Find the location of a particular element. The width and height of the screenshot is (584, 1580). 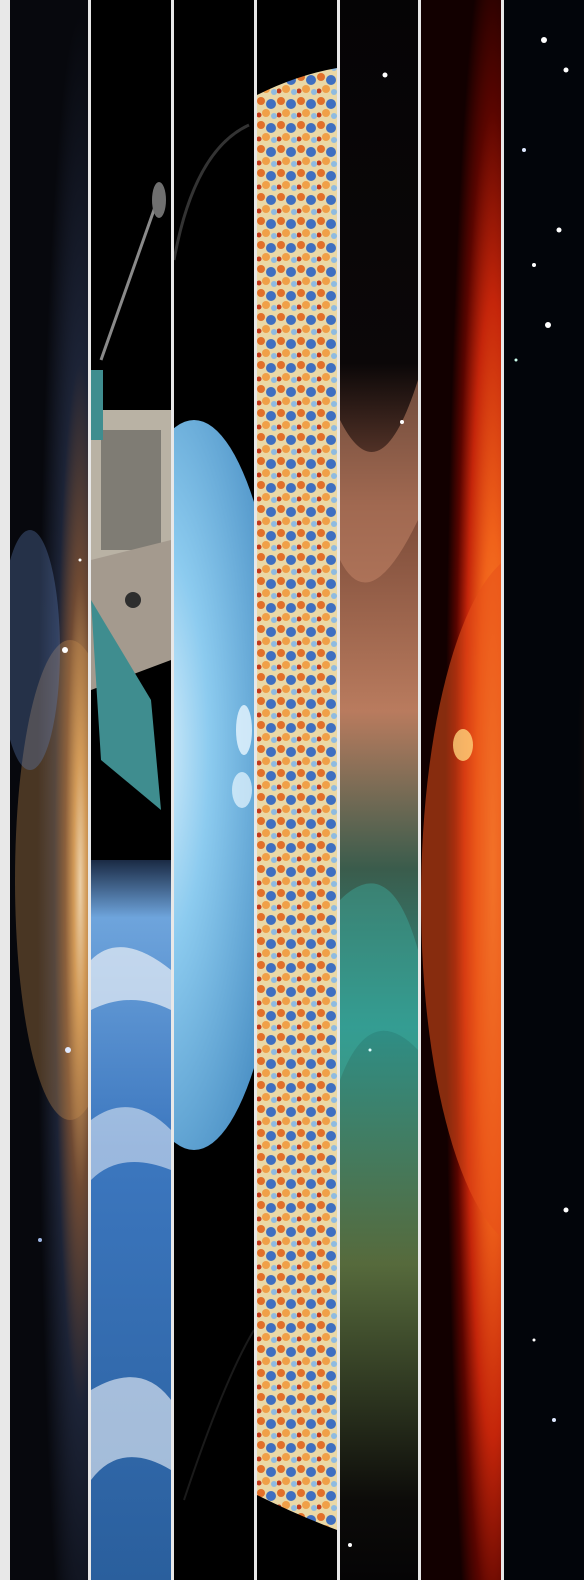

panel-cmb is located at coordinates (297, 790).